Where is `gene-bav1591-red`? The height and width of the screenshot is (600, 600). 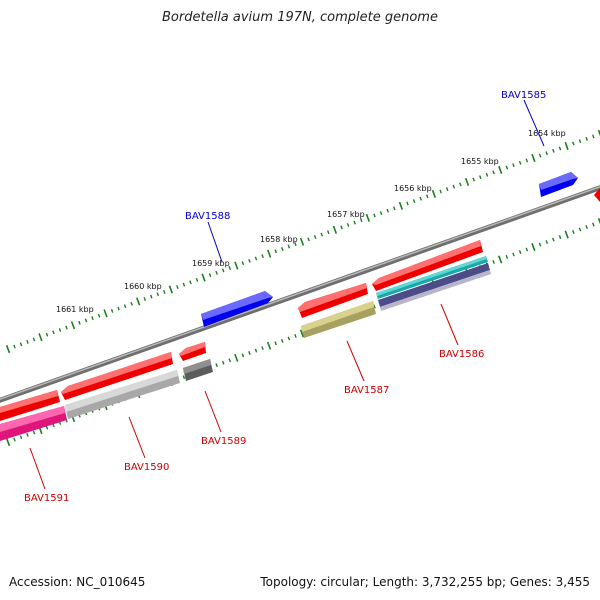 gene-bav1591-red is located at coordinates (30, 405).